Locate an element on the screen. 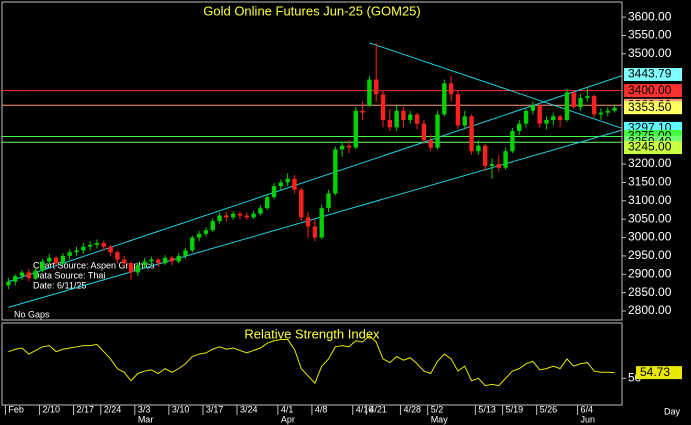 The height and width of the screenshot is (425, 691). x-tick-label: 3/17 is located at coordinates (215, 409).